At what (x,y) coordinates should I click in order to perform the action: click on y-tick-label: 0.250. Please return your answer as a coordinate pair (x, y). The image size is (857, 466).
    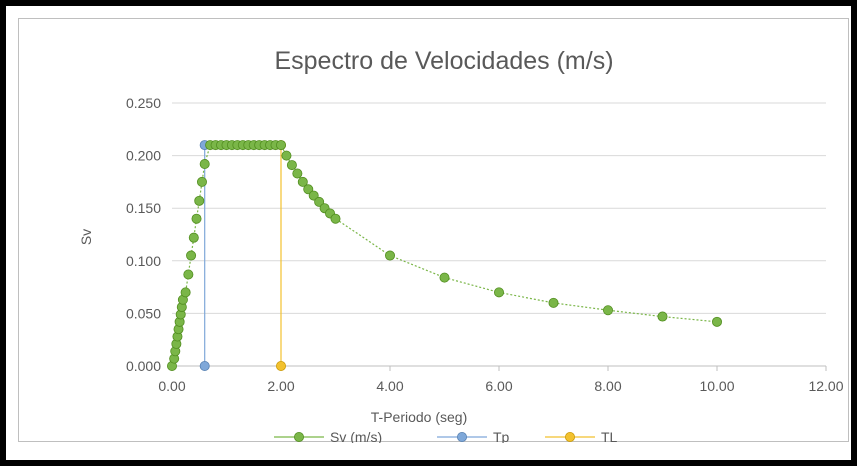
    Looking at the image, I should click on (143, 103).